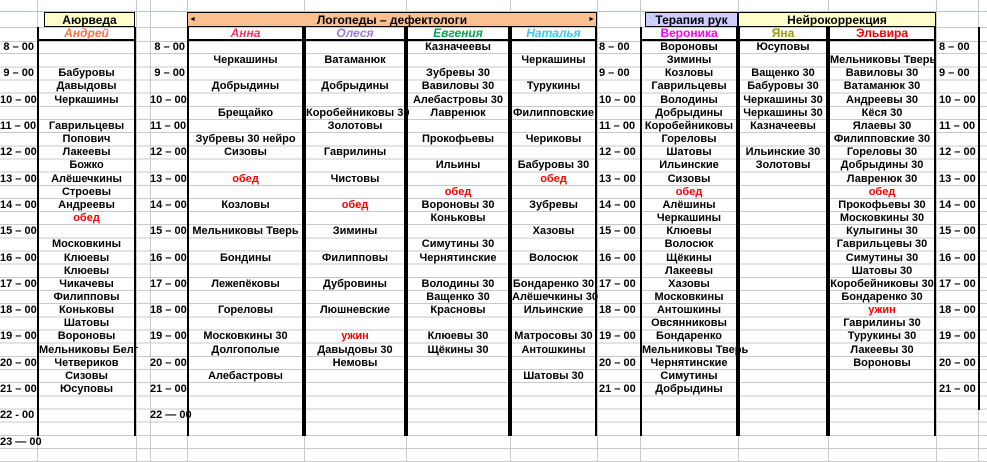 This screenshot has height=462, width=987. Describe the element at coordinates (355, 336) in the screenshot. I see `schedule-cell: ужин` at that location.